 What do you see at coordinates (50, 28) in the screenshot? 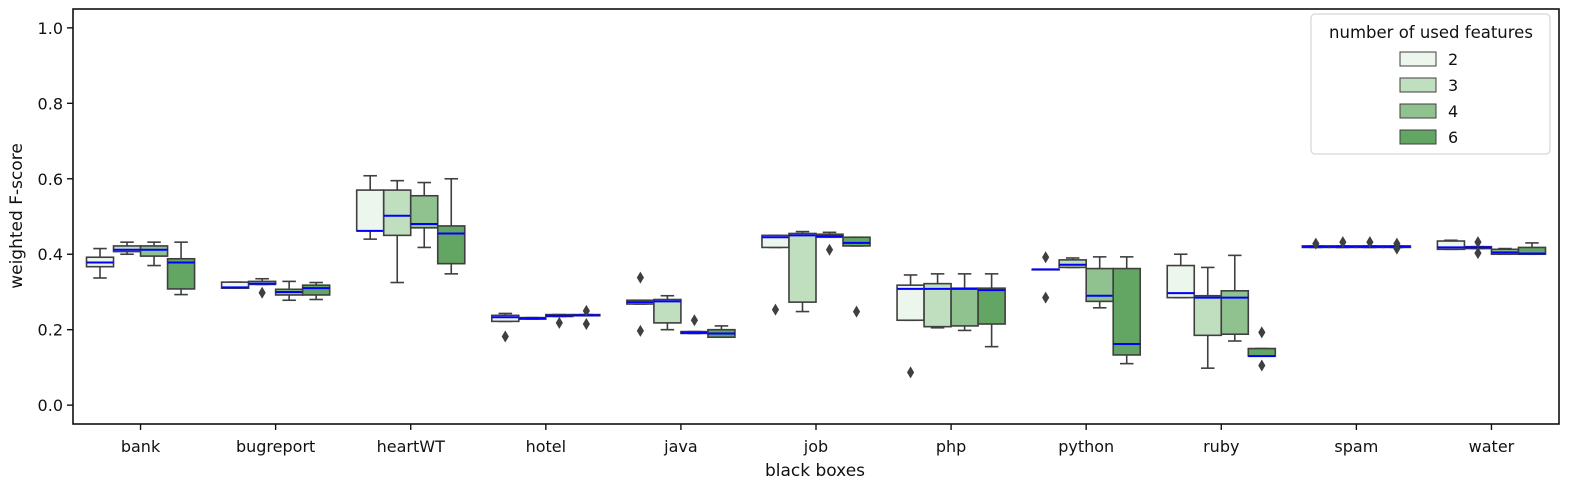
I see `y-tick-label: 1.0` at bounding box center [50, 28].